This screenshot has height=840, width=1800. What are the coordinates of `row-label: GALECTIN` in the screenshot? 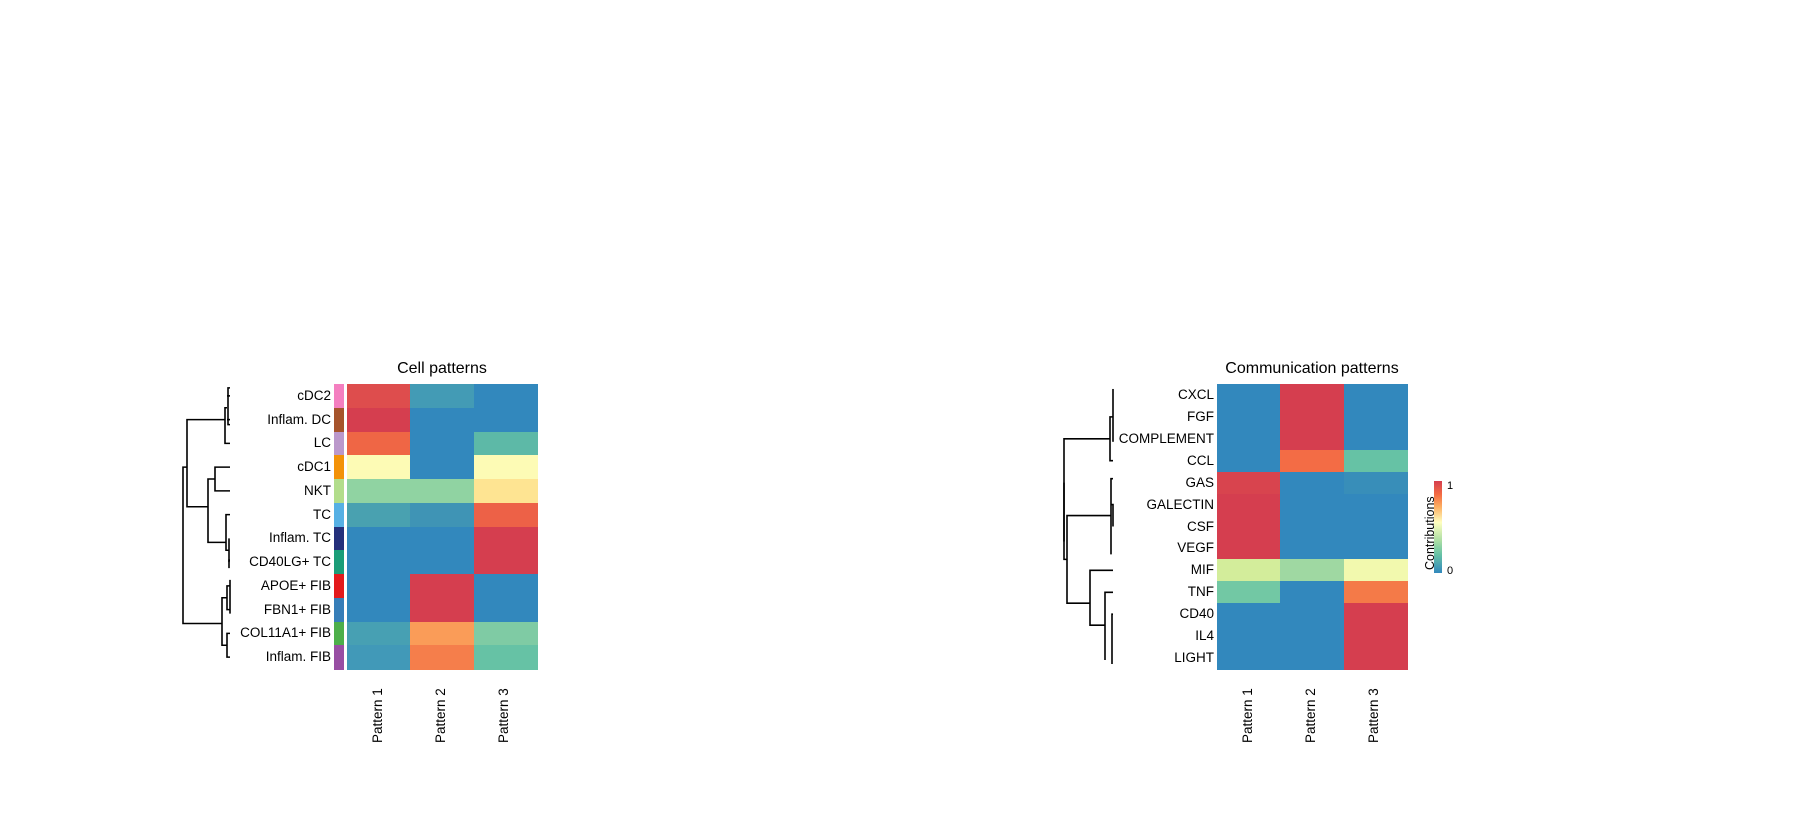 It's located at (1180, 504).